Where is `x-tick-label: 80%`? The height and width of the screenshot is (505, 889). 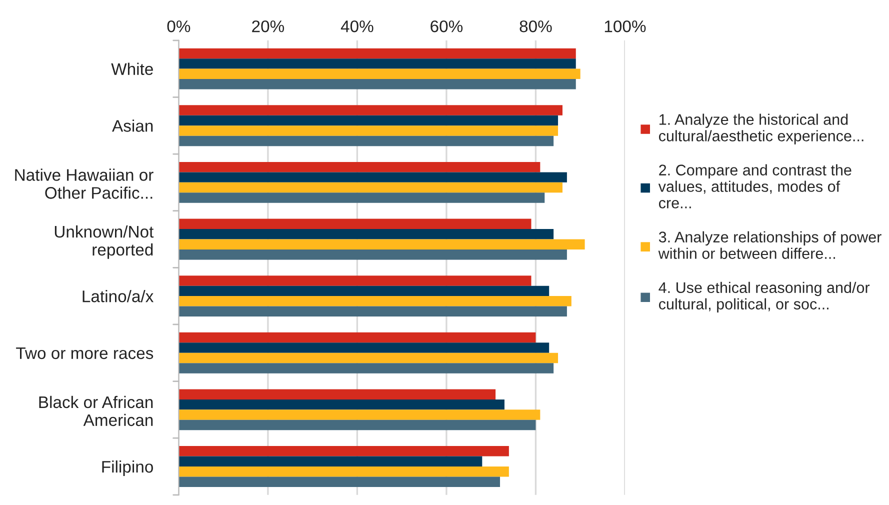
x-tick-label: 80% is located at coordinates (536, 26).